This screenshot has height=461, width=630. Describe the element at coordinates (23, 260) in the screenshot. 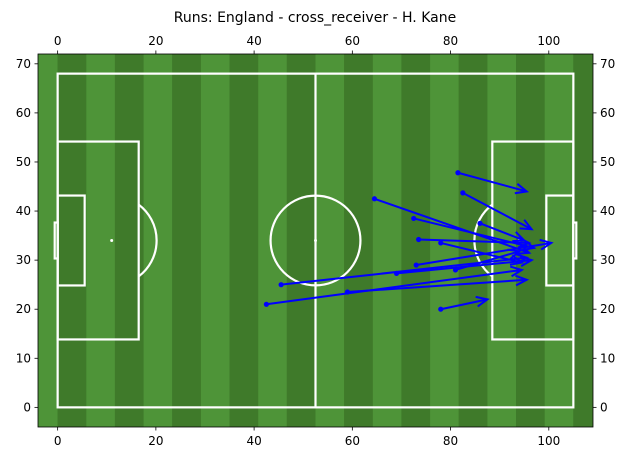

I see `y-tick-label-left: 30` at that location.